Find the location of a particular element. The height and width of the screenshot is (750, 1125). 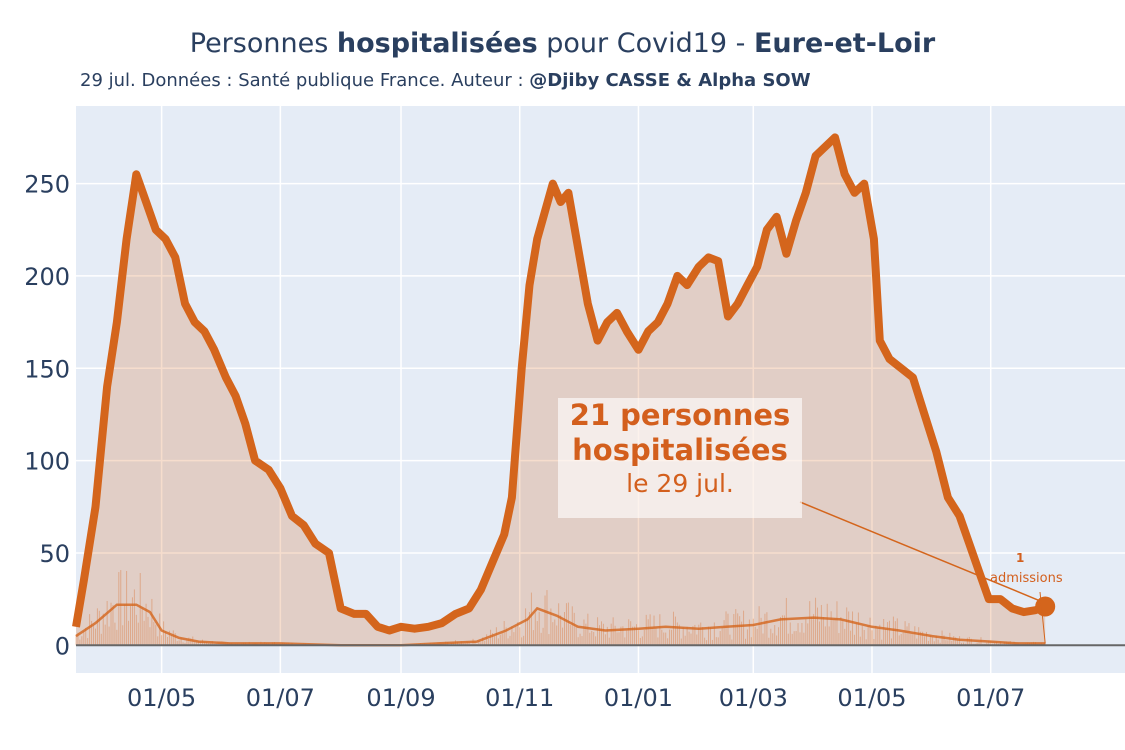

last-value-marker is located at coordinates (1045, 606).